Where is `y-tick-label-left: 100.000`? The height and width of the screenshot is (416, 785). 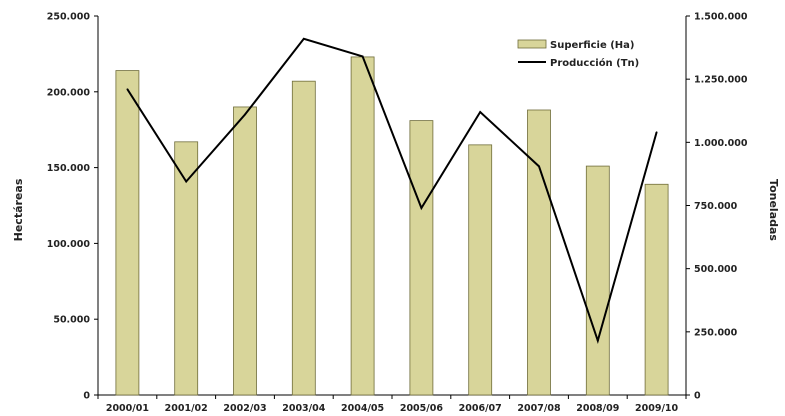 y-tick-label-left: 100.000 is located at coordinates (69, 244).